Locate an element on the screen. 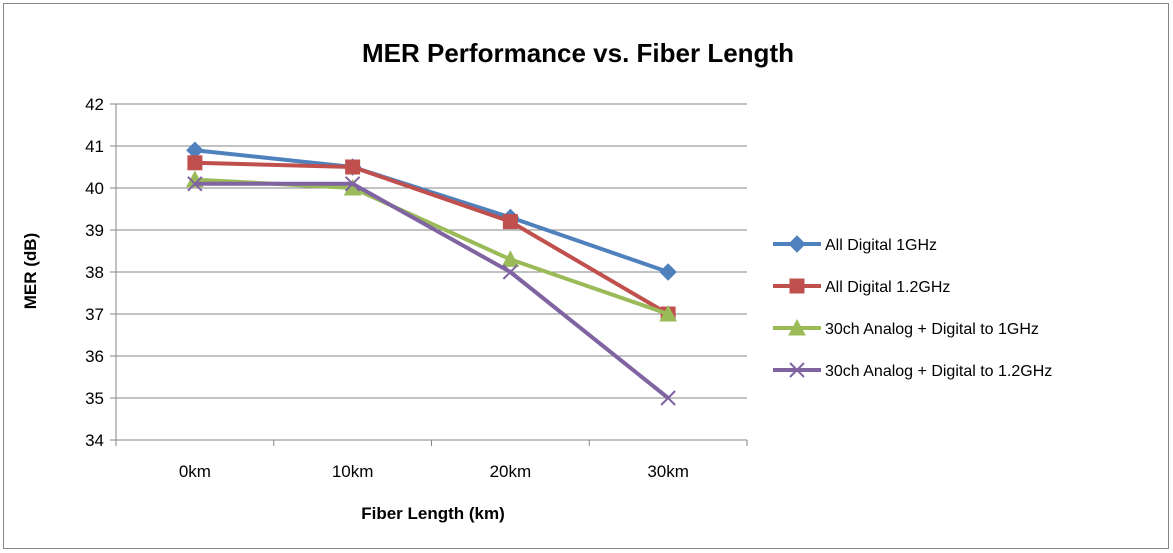 This screenshot has height=553, width=1173. x-tick-label: 20km is located at coordinates (511, 471).